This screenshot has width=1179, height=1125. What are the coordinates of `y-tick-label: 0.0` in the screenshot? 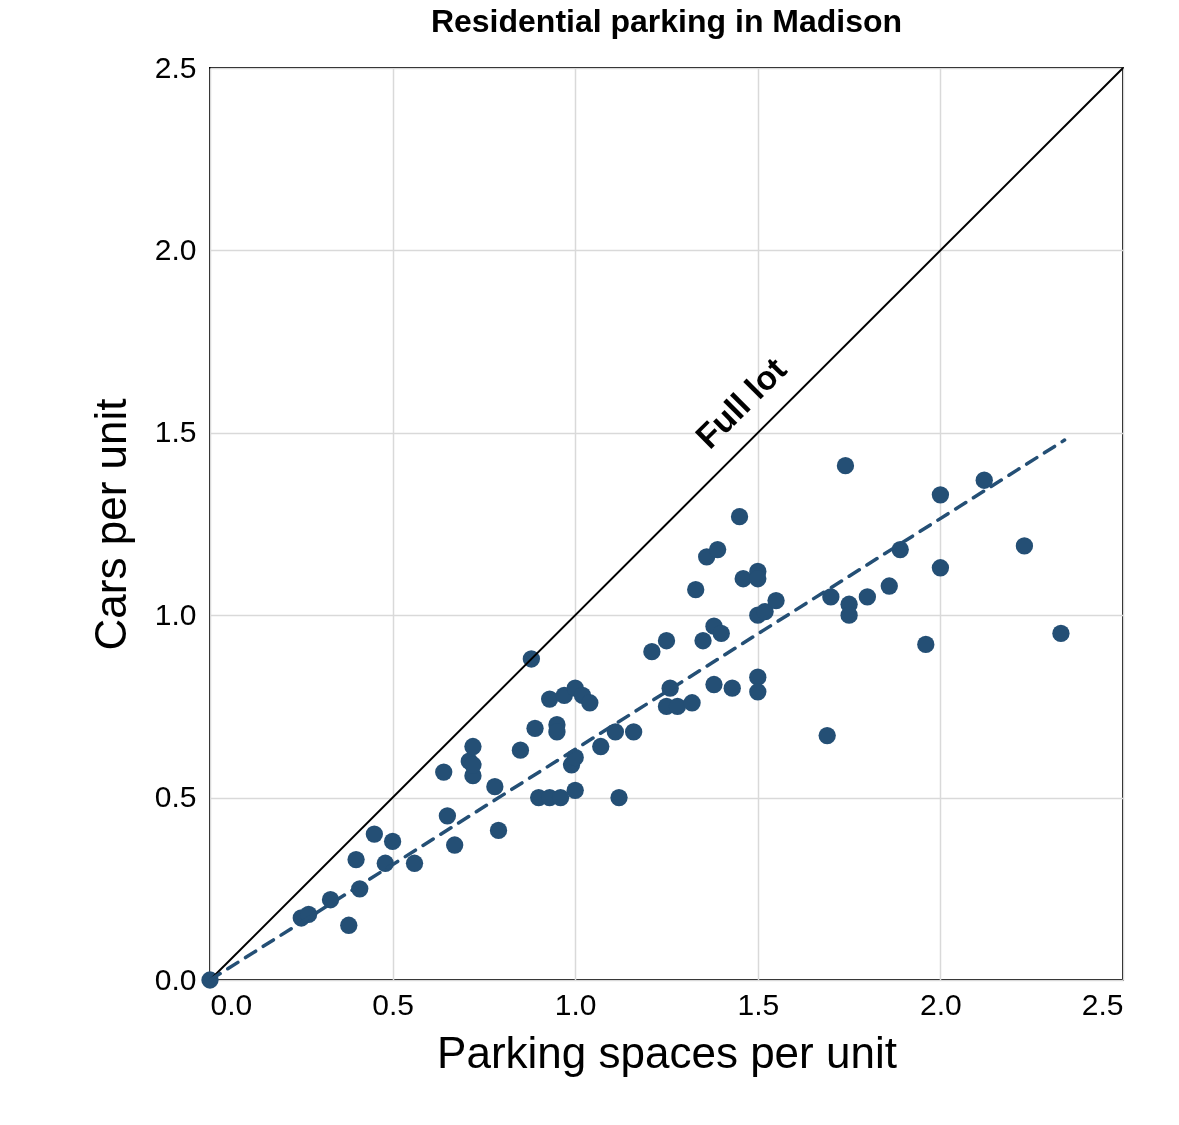 It's located at (175, 979).